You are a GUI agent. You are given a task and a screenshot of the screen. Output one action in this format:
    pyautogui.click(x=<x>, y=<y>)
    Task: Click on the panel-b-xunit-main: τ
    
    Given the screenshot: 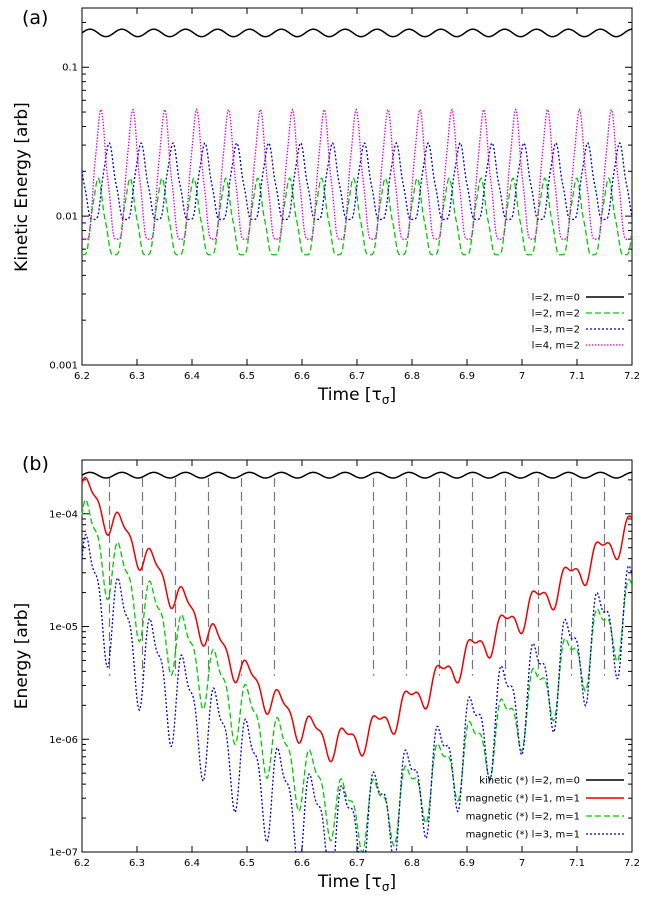 What is the action you would take?
    pyautogui.click(x=377, y=882)
    